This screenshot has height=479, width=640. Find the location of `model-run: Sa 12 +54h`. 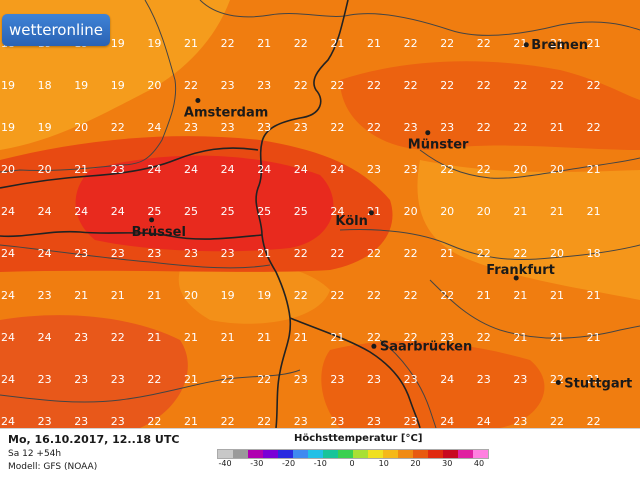

model-run: Sa 12 +54h is located at coordinates (35, 454).